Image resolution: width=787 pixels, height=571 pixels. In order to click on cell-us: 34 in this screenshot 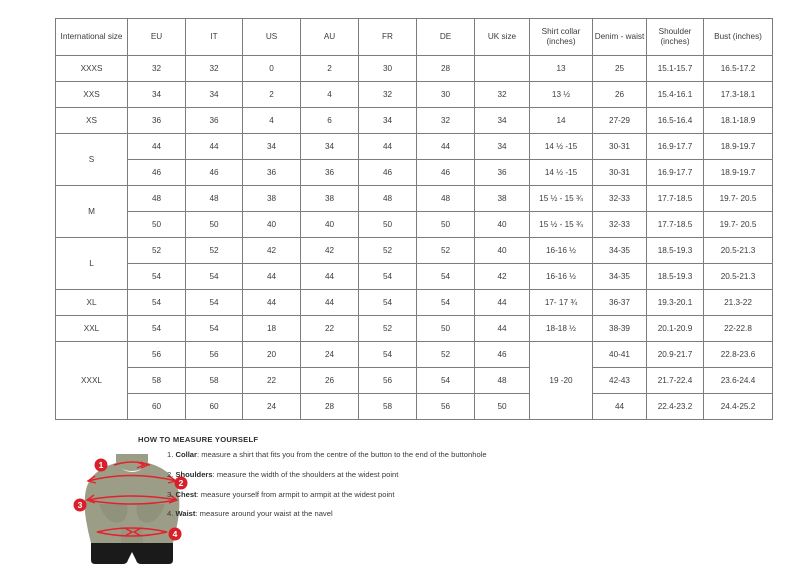, I will do `click(271, 146)`.